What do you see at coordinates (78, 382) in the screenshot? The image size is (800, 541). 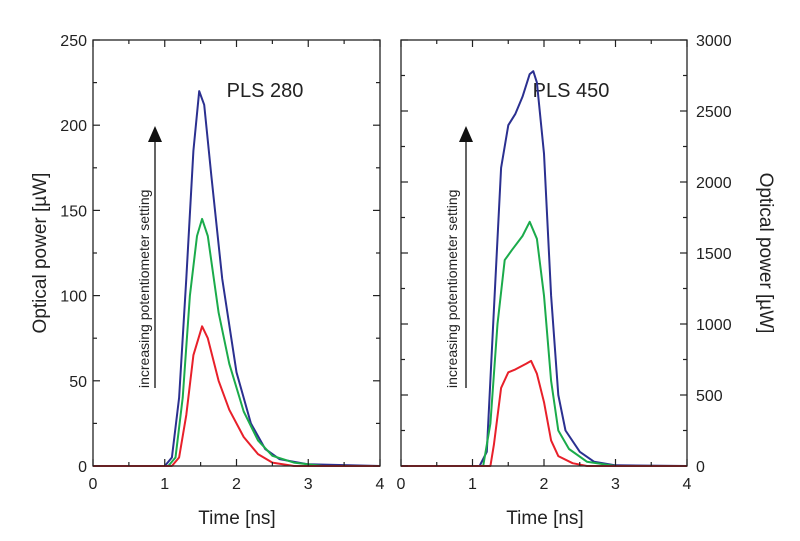 I see `y-tick-label: 50` at bounding box center [78, 382].